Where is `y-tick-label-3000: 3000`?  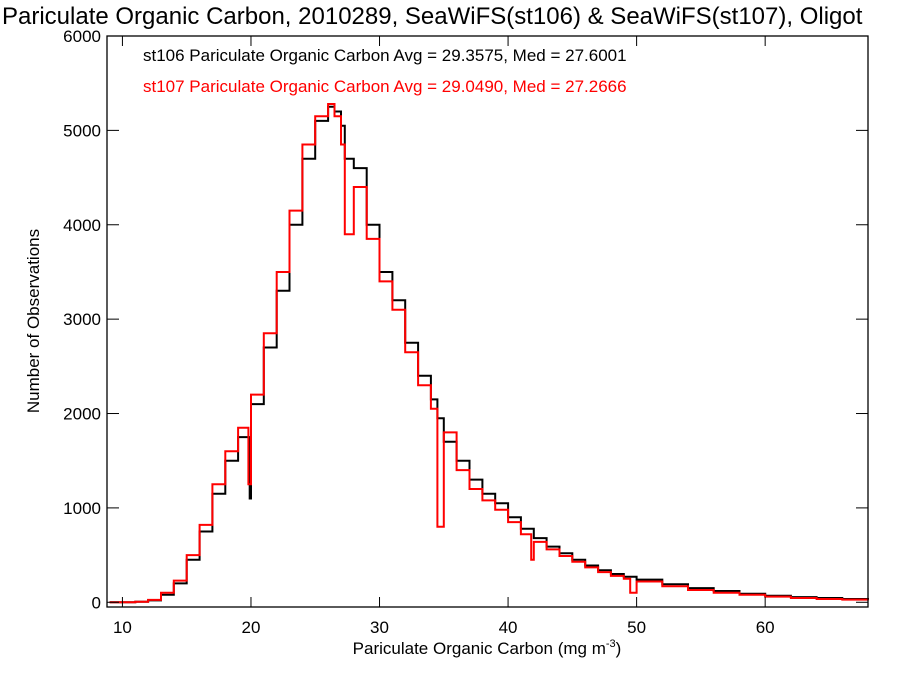 y-tick-label-3000: 3000 is located at coordinates (82, 319).